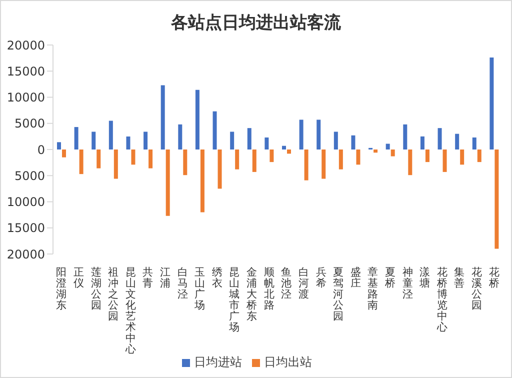 This screenshot has width=512, height=378. Describe the element at coordinates (460, 278) in the screenshot. I see `x-tick-label: 集善` at that location.